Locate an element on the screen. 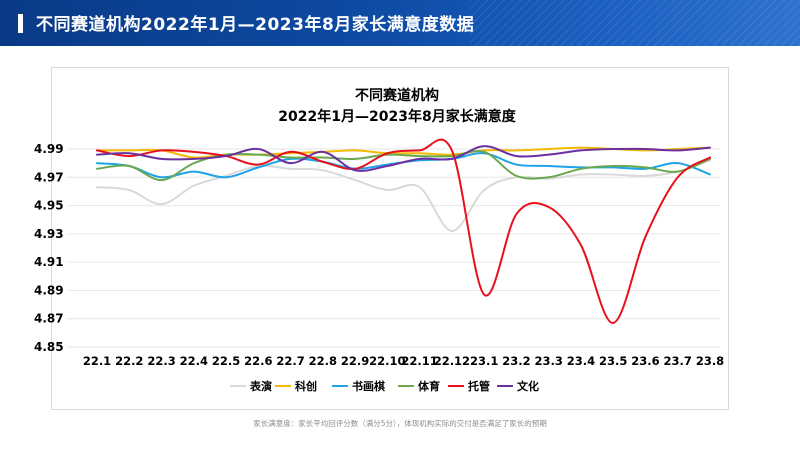 This screenshot has width=800, height=449. x-tick-label: 23.1 is located at coordinates (484, 361).